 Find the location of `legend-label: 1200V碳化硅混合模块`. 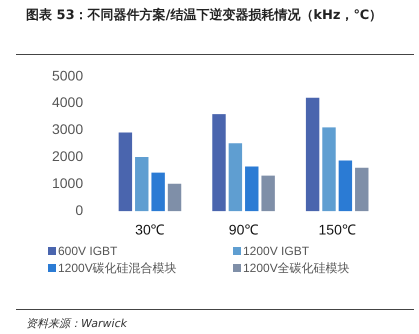

legend-label: 1200V碳化硅混合模块 is located at coordinates (117, 268).